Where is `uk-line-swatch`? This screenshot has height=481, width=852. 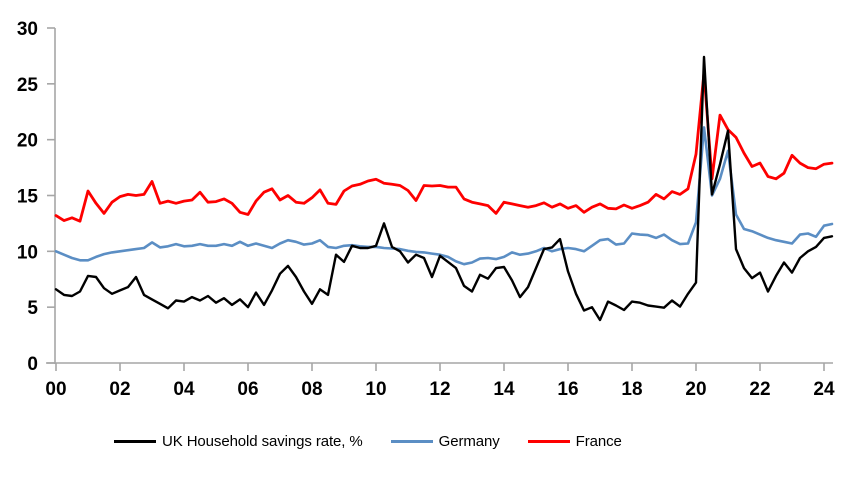 uk-line-swatch is located at coordinates (135, 441).